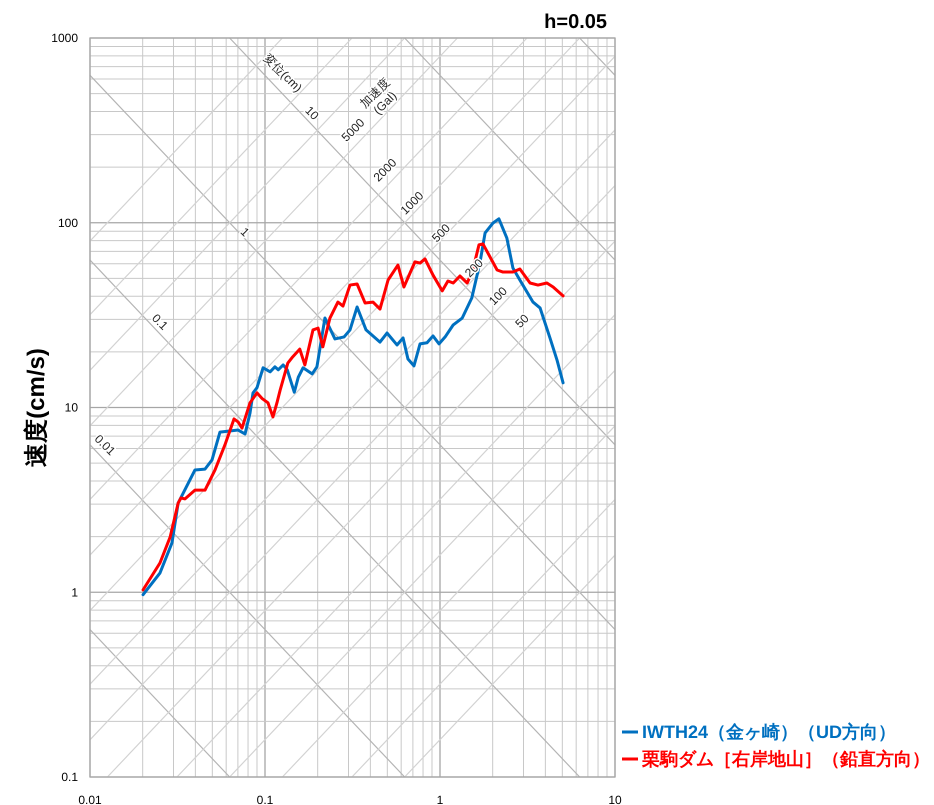  Describe the element at coordinates (68, 223) in the screenshot. I see `y-tick-label: 100` at that location.